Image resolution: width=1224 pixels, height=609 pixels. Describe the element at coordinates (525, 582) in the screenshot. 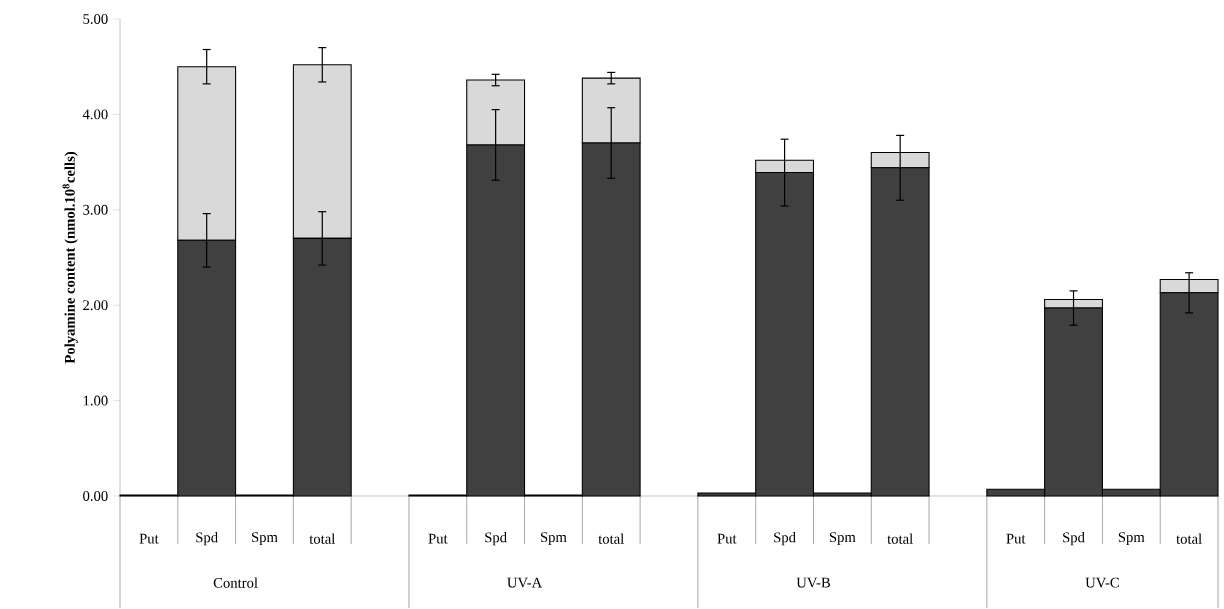

I see `text: UV-A` at that location.